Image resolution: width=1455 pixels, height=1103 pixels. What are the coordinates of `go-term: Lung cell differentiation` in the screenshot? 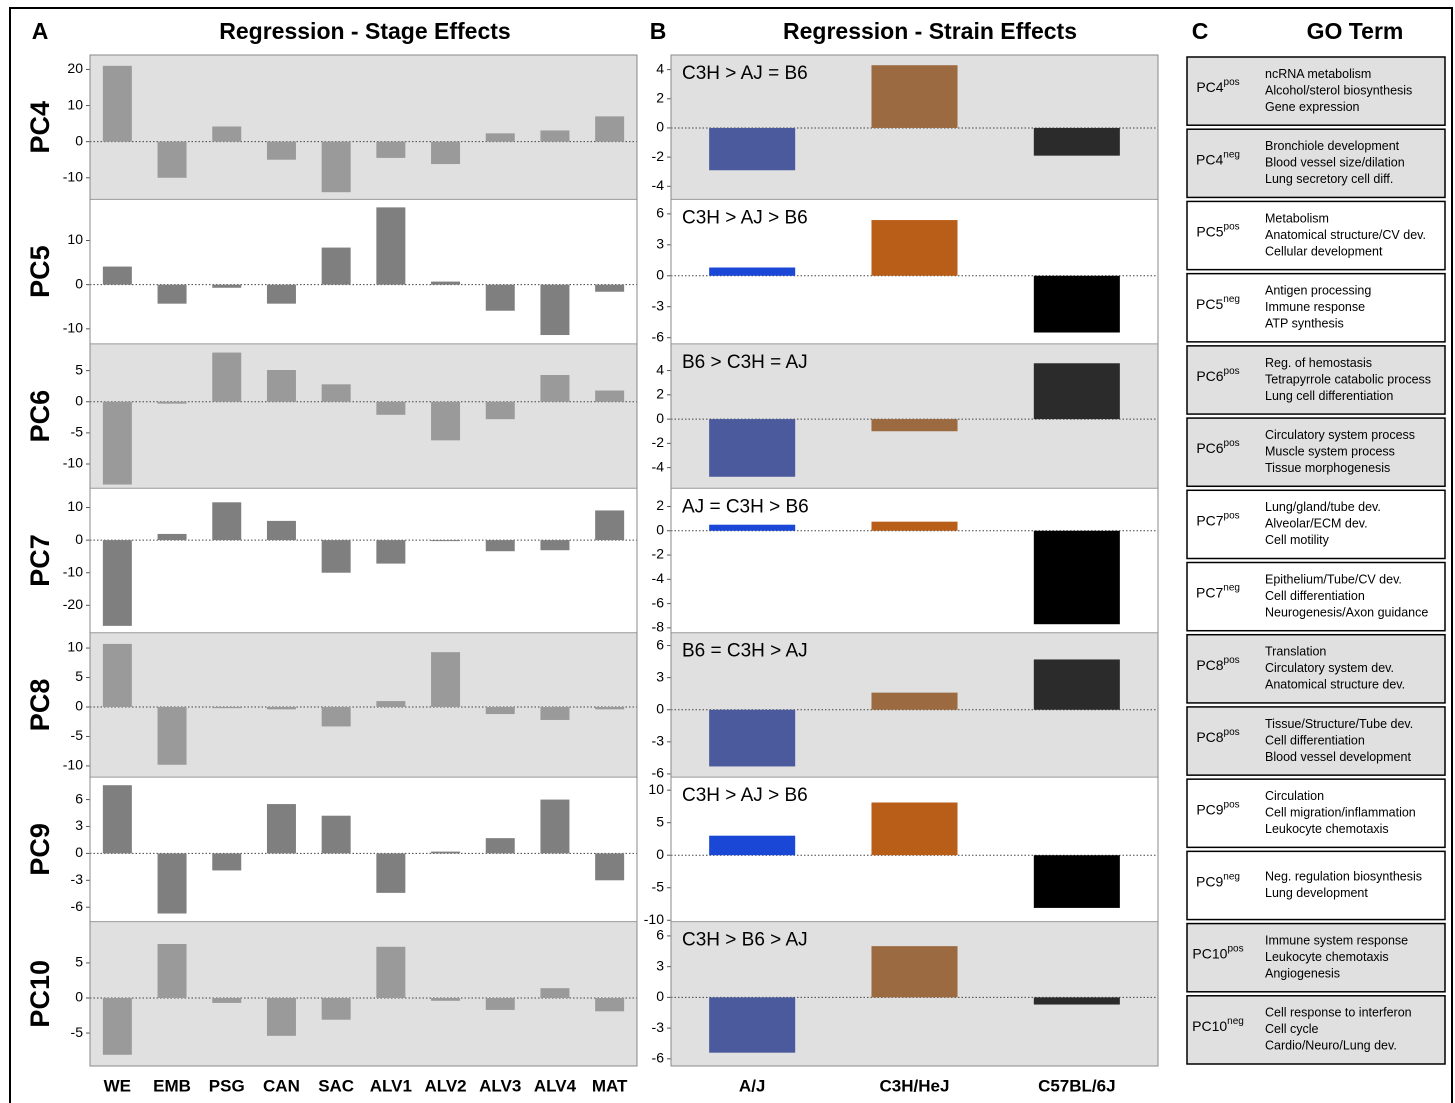 It's located at (1329, 396).